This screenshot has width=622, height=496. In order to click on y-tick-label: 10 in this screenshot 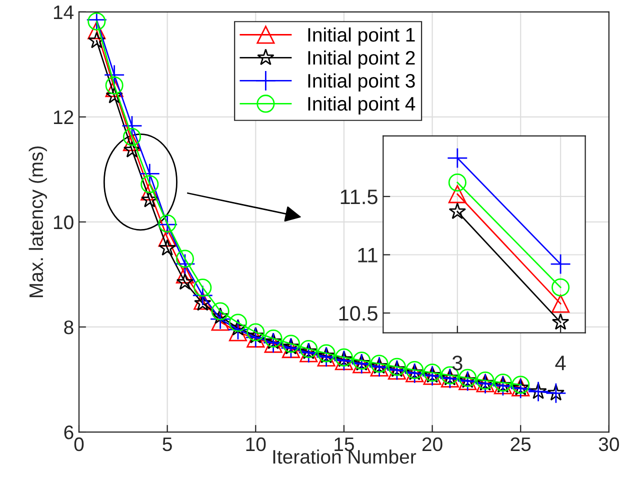, I will do `click(64, 222)`.